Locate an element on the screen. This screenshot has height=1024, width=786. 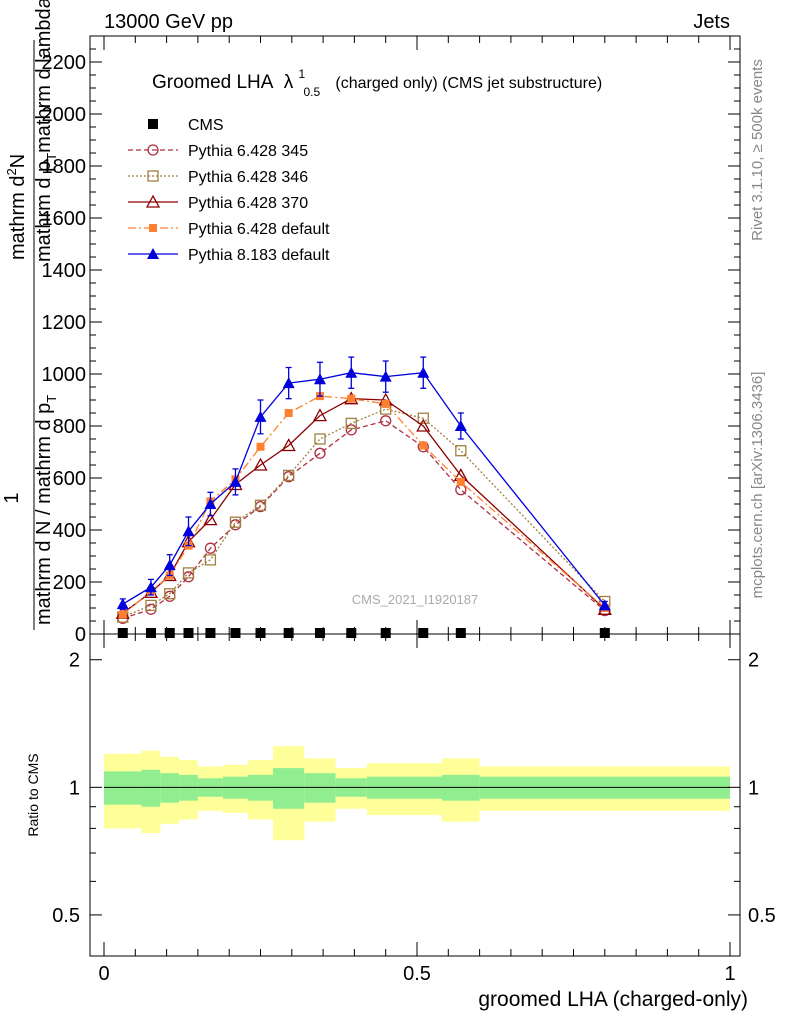
y-tick-label: 1200 is located at coordinates (64, 323).